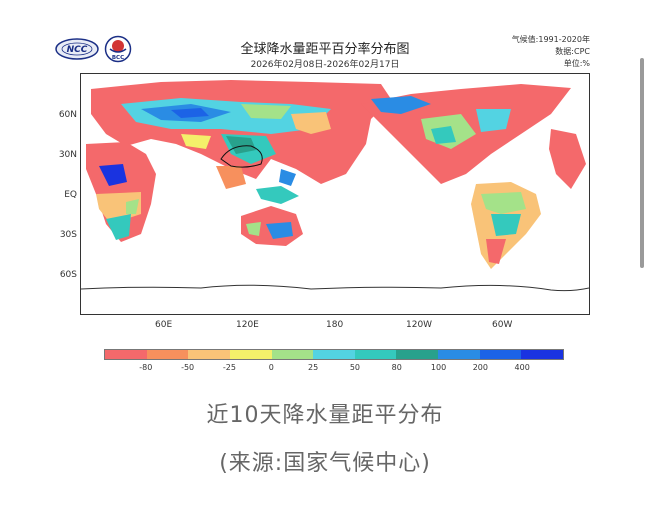 The width and height of the screenshot is (650, 508). I want to click on south-america-landmass, so click(506, 225).